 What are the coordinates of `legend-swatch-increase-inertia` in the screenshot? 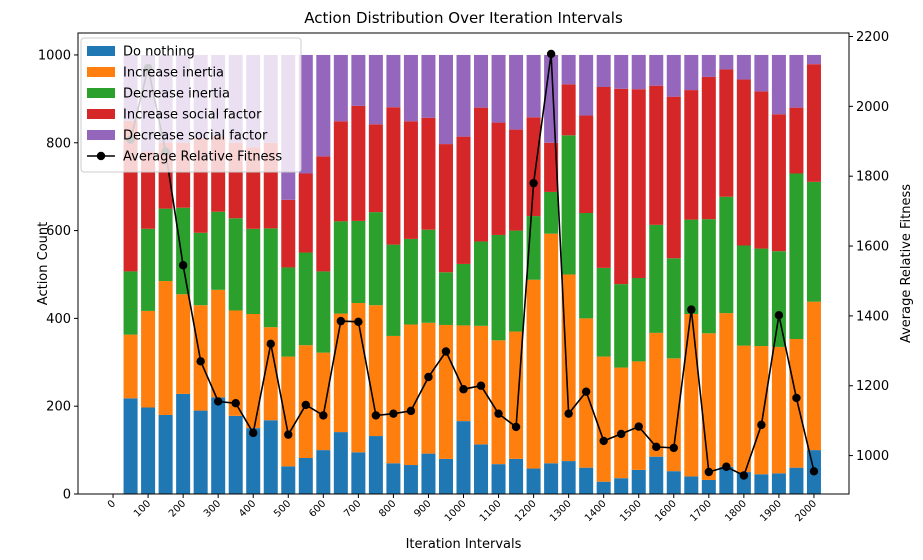 It's located at (101, 72).